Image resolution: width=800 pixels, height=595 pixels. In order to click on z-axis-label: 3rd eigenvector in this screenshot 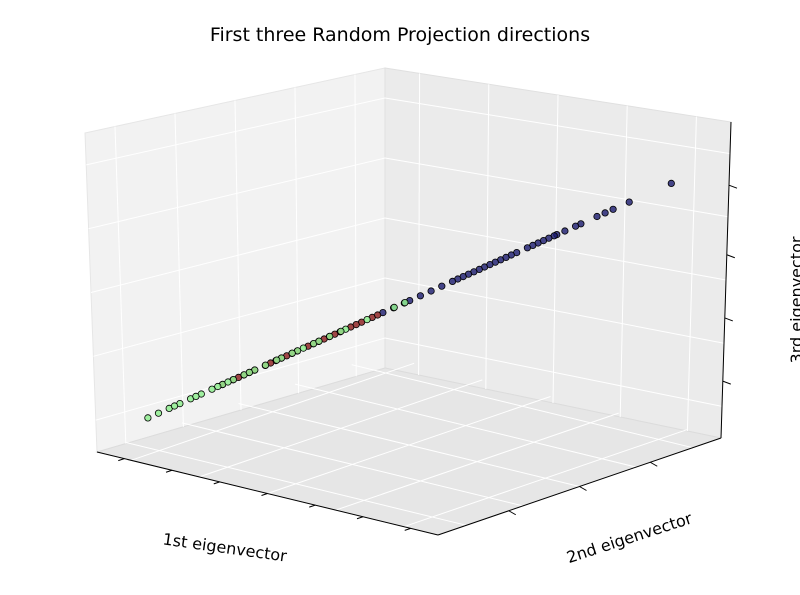, I will do `click(793, 299)`.